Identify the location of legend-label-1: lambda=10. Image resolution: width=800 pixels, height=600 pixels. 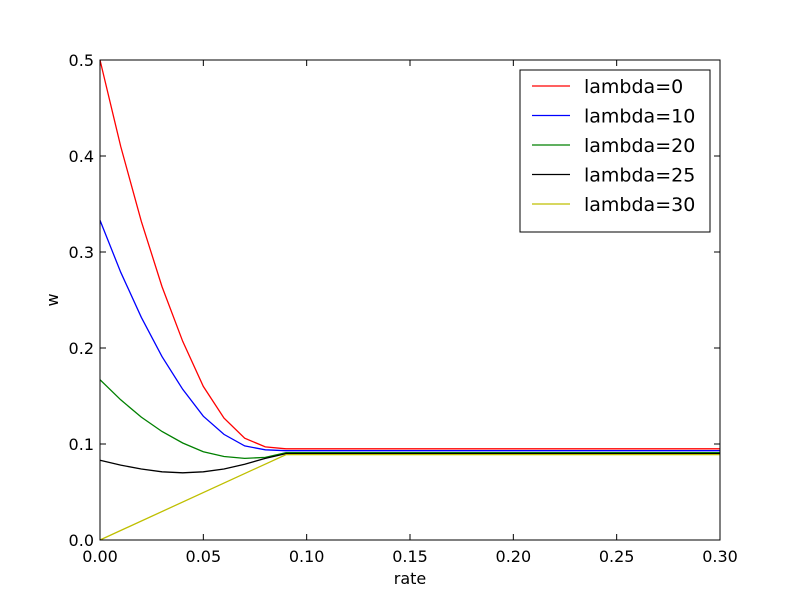
(639, 117).